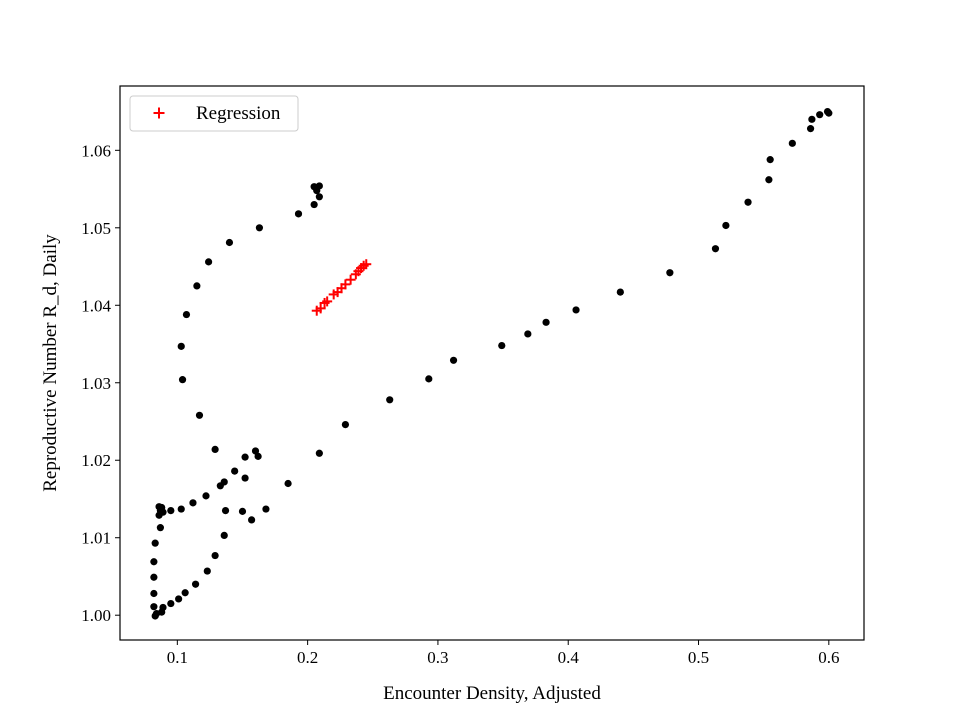  What do you see at coordinates (828, 657) in the screenshot?
I see `x-tick-label: 0.6` at bounding box center [828, 657].